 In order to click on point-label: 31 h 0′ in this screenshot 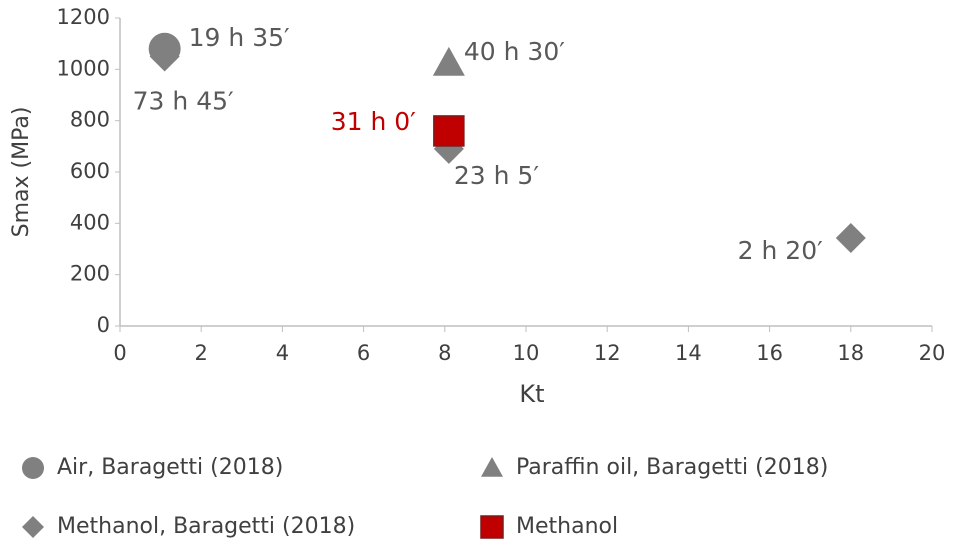, I will do `click(373, 121)`.